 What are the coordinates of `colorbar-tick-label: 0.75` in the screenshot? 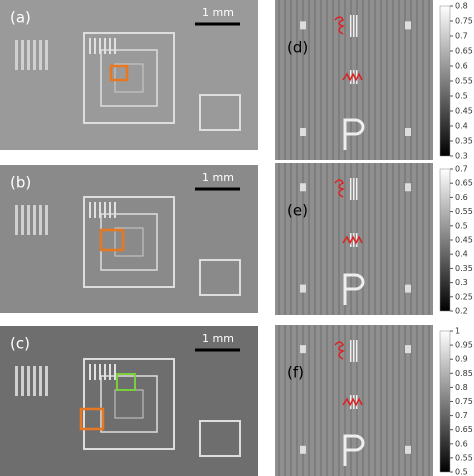 It's located at (464, 401).